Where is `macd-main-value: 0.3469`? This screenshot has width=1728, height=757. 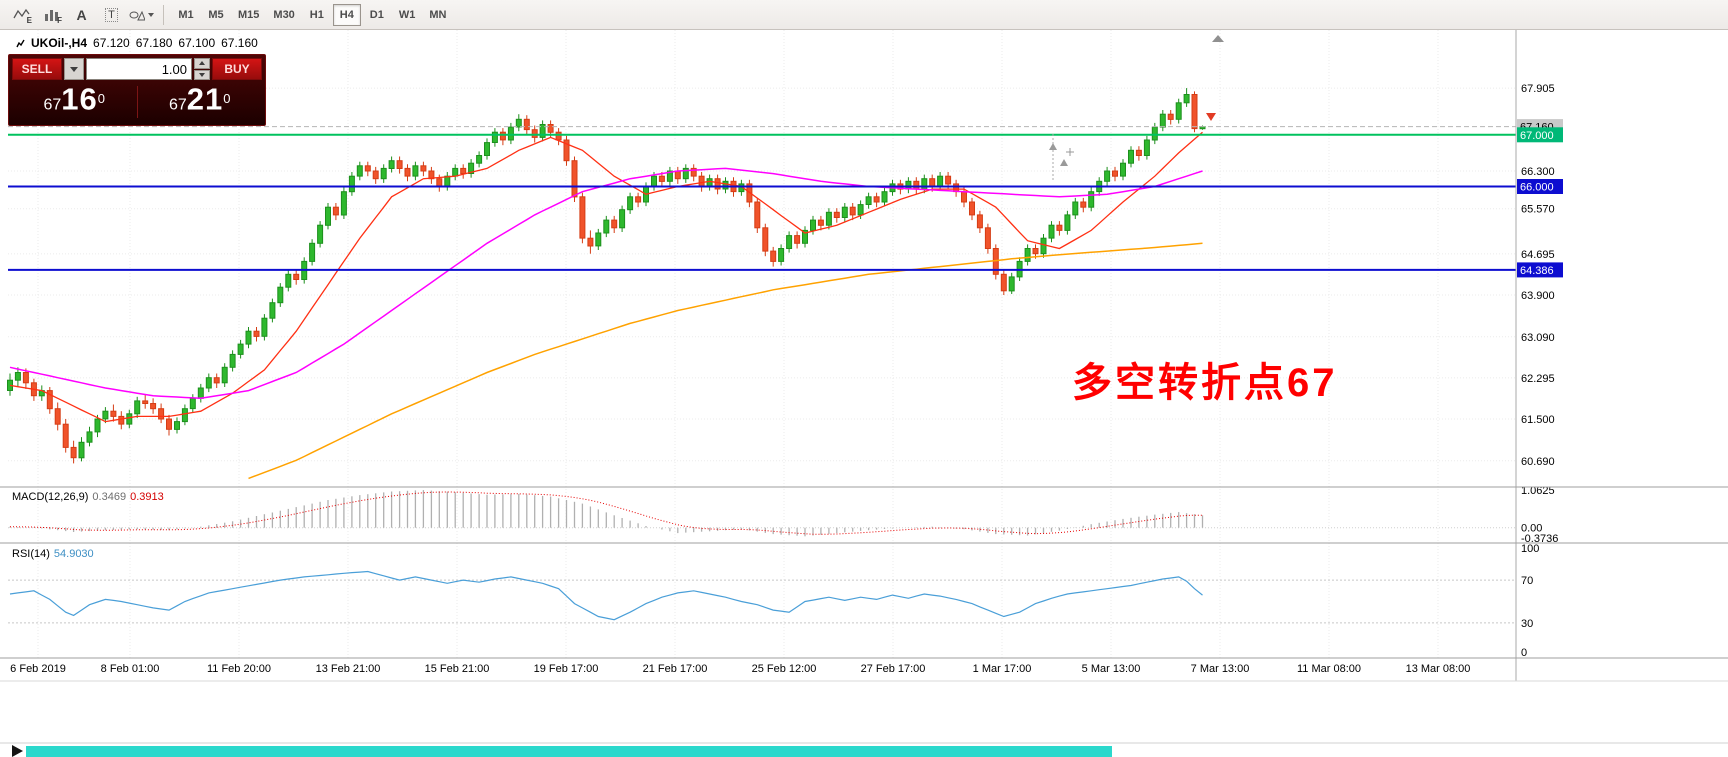
macd-main-value: 0.3469 is located at coordinates (109, 497).